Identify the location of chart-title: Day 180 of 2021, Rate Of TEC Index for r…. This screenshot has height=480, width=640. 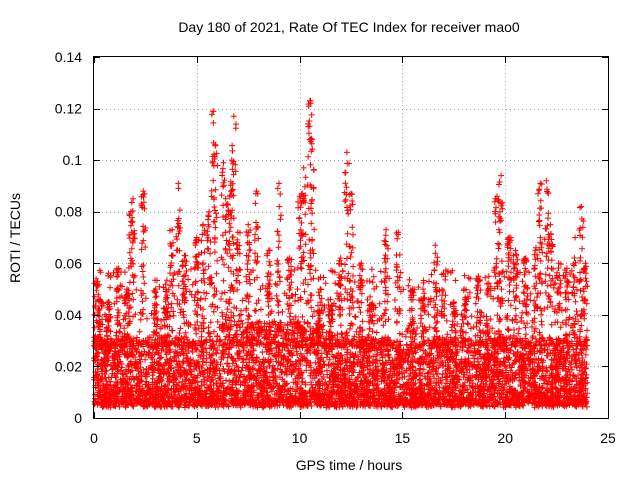
(349, 27).